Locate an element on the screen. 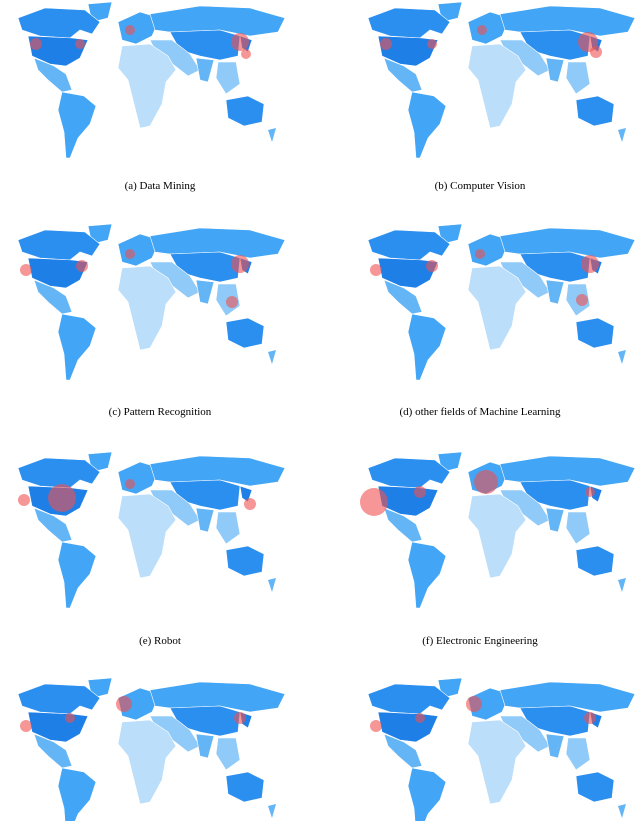 The image size is (640, 821). caption: (d) other fields of Machine Learning is located at coordinates (480, 412).